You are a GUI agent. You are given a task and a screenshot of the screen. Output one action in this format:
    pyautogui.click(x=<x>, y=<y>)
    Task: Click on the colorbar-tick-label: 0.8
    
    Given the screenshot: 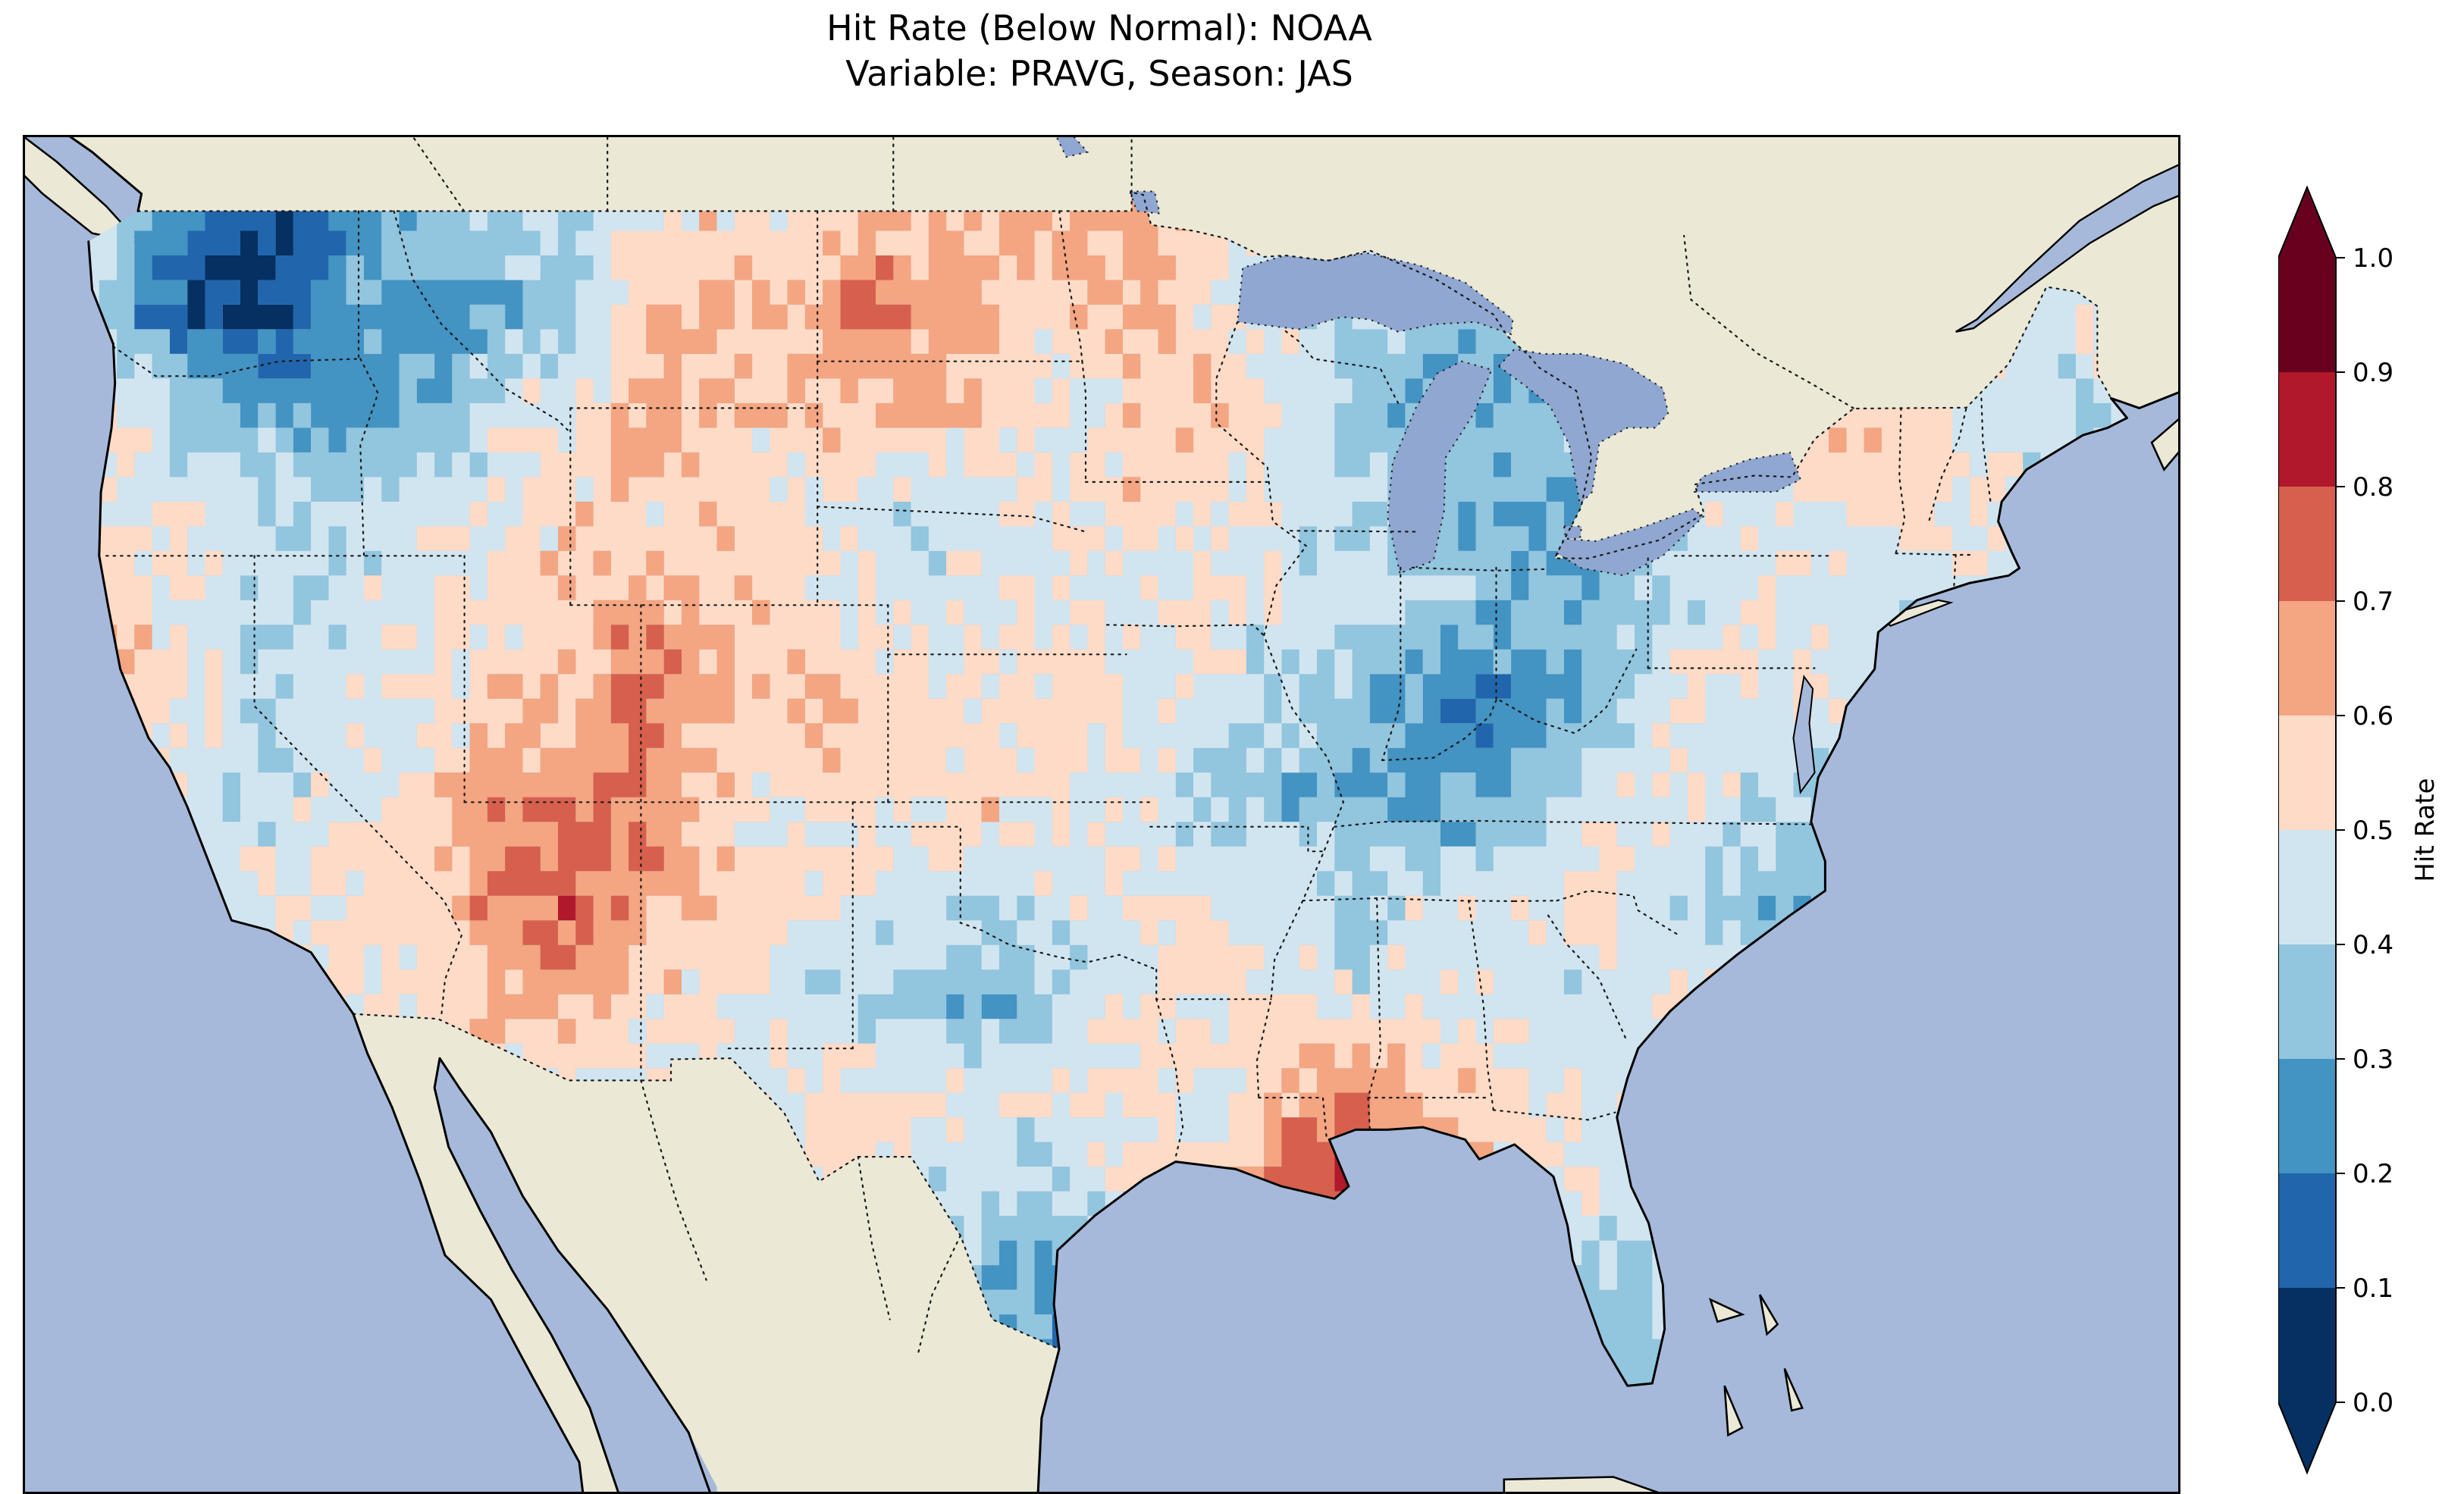 What is the action you would take?
    pyautogui.click(x=2373, y=487)
    